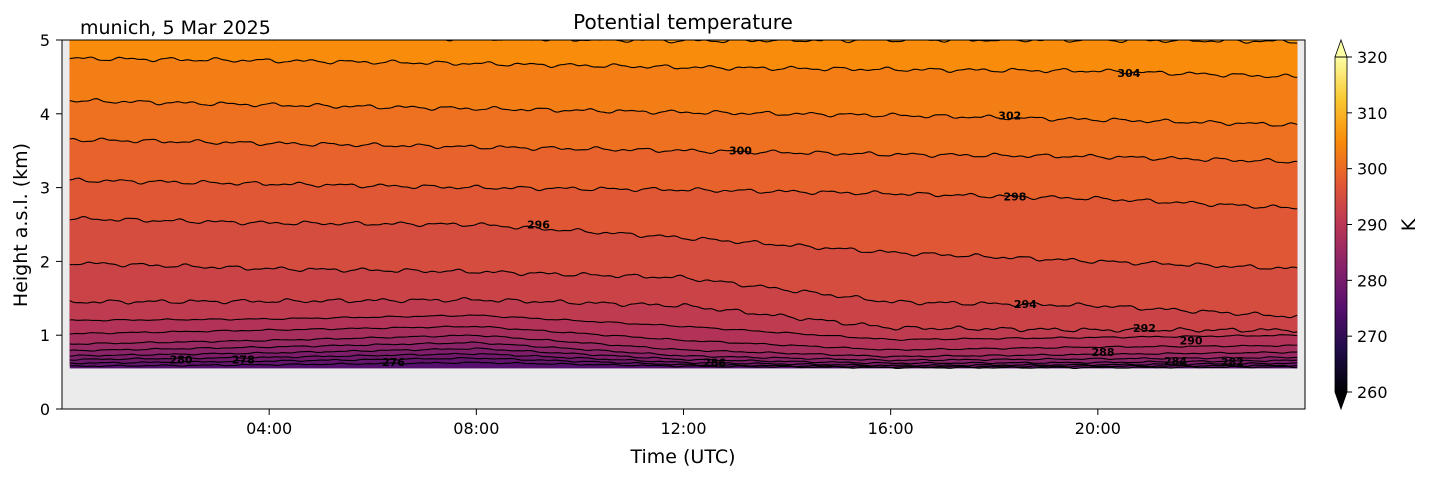 The width and height of the screenshot is (1429, 482). What do you see at coordinates (175, 28) in the screenshot?
I see `chart-subtitle: munich, 5 Mar 2025` at bounding box center [175, 28].